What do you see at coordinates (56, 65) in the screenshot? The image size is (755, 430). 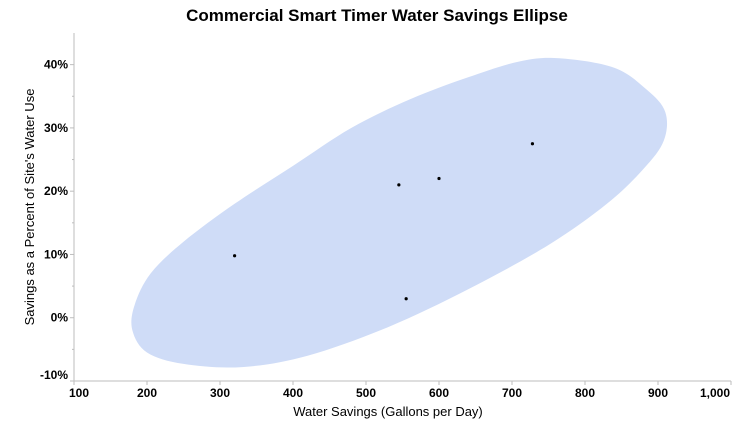 I see `y-tick-label: 40%` at bounding box center [56, 65].